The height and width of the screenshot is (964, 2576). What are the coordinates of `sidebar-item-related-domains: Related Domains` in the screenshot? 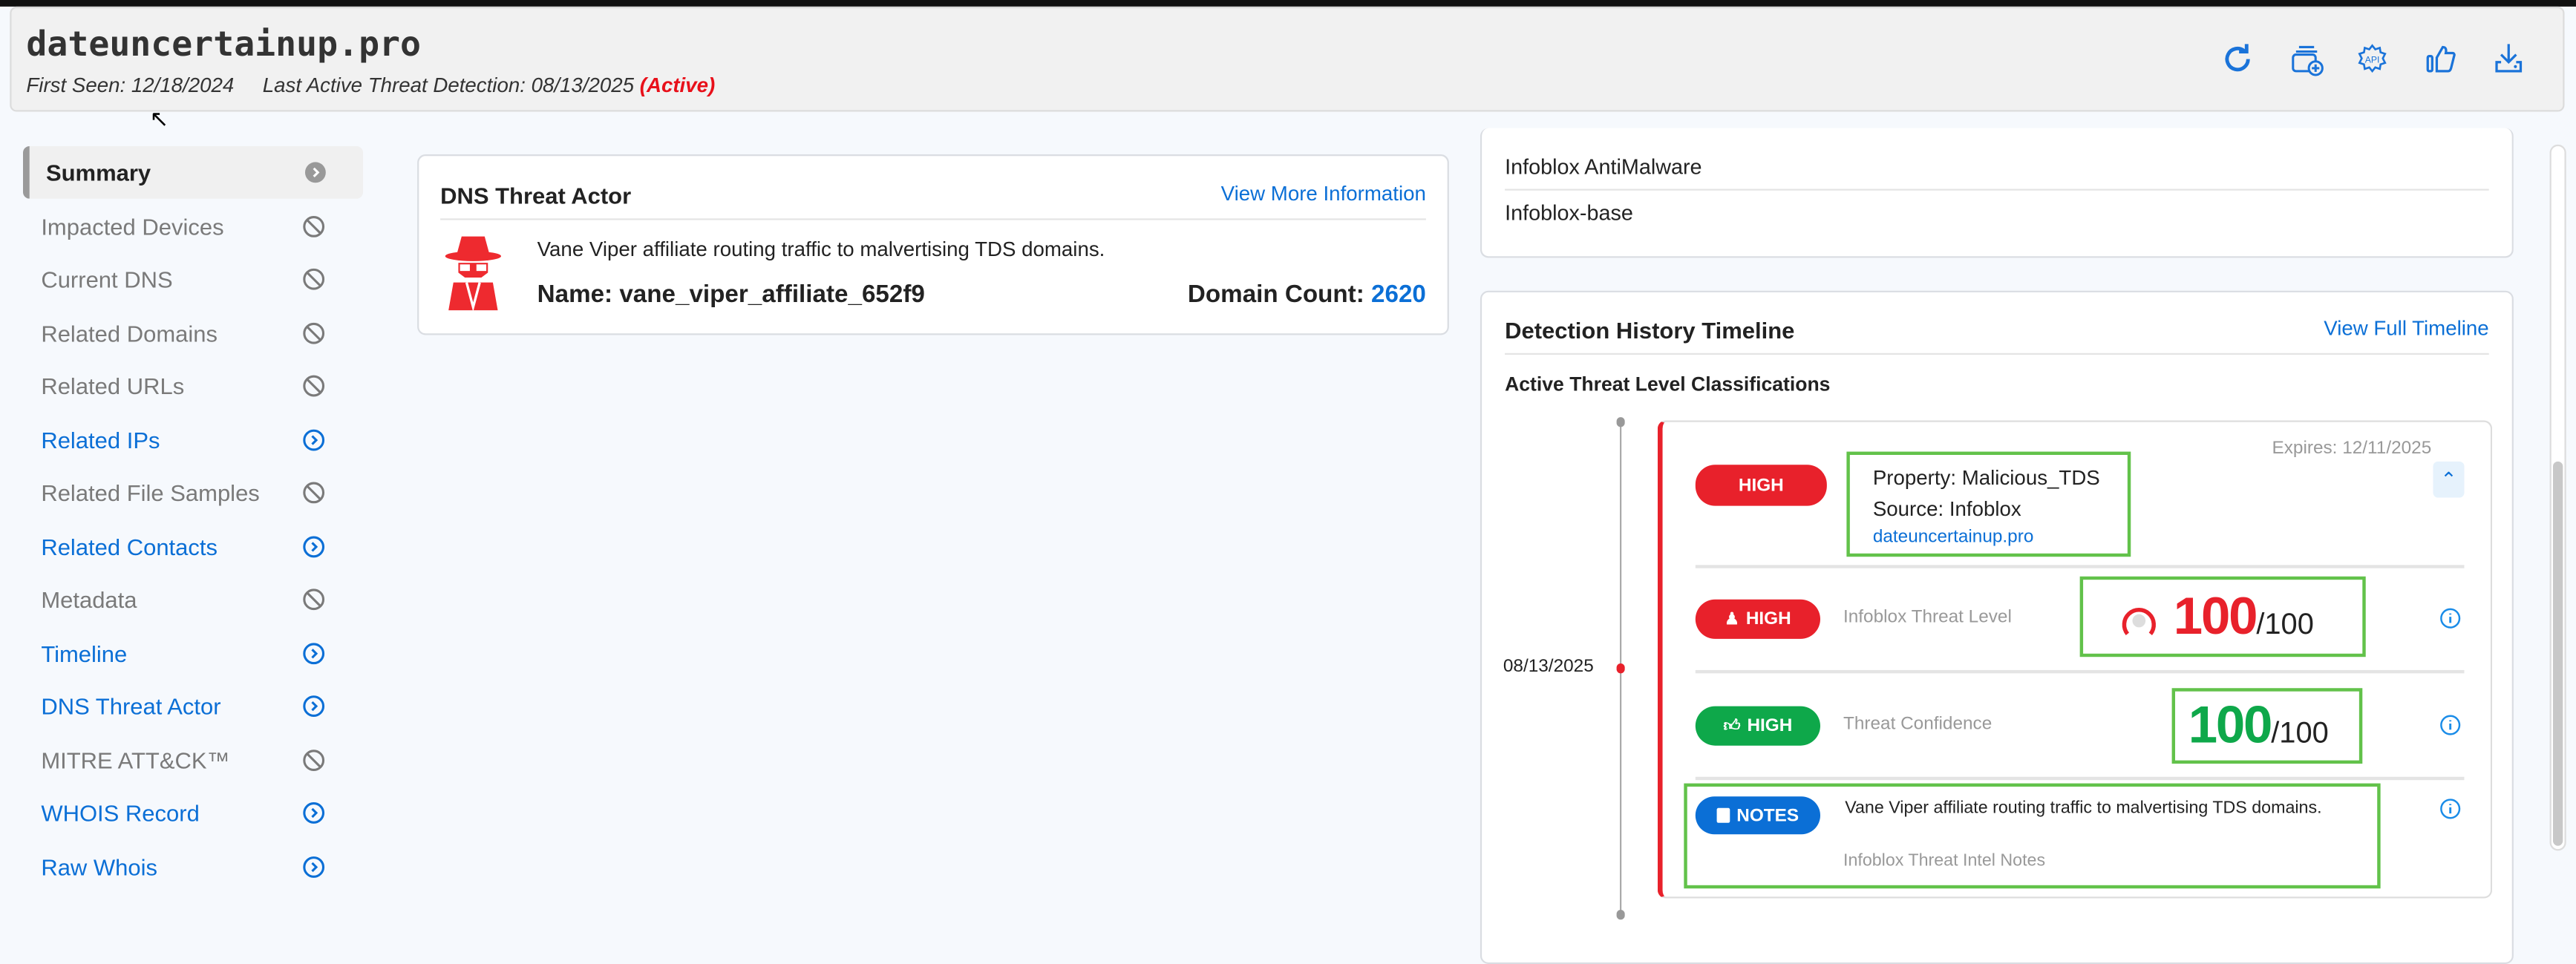 It's located at (193, 334).